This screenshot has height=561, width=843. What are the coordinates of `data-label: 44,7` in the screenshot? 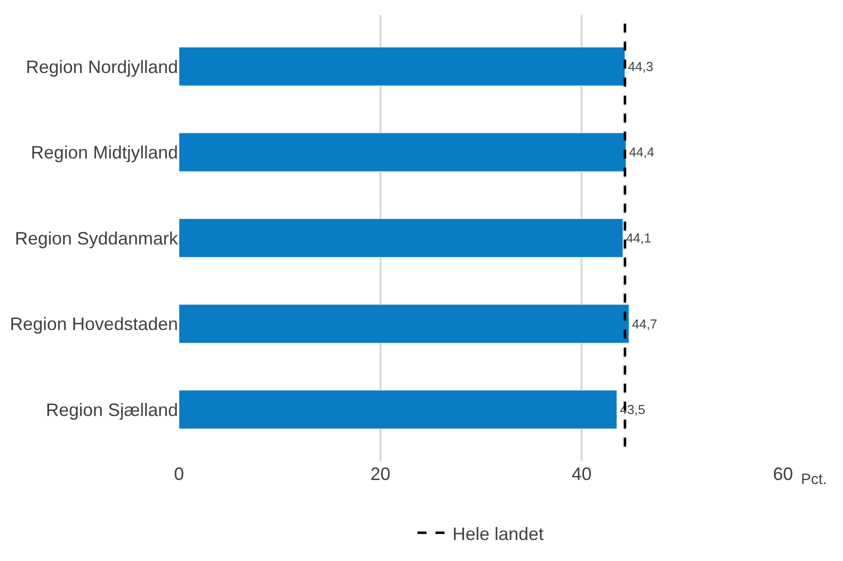 It's located at (645, 324).